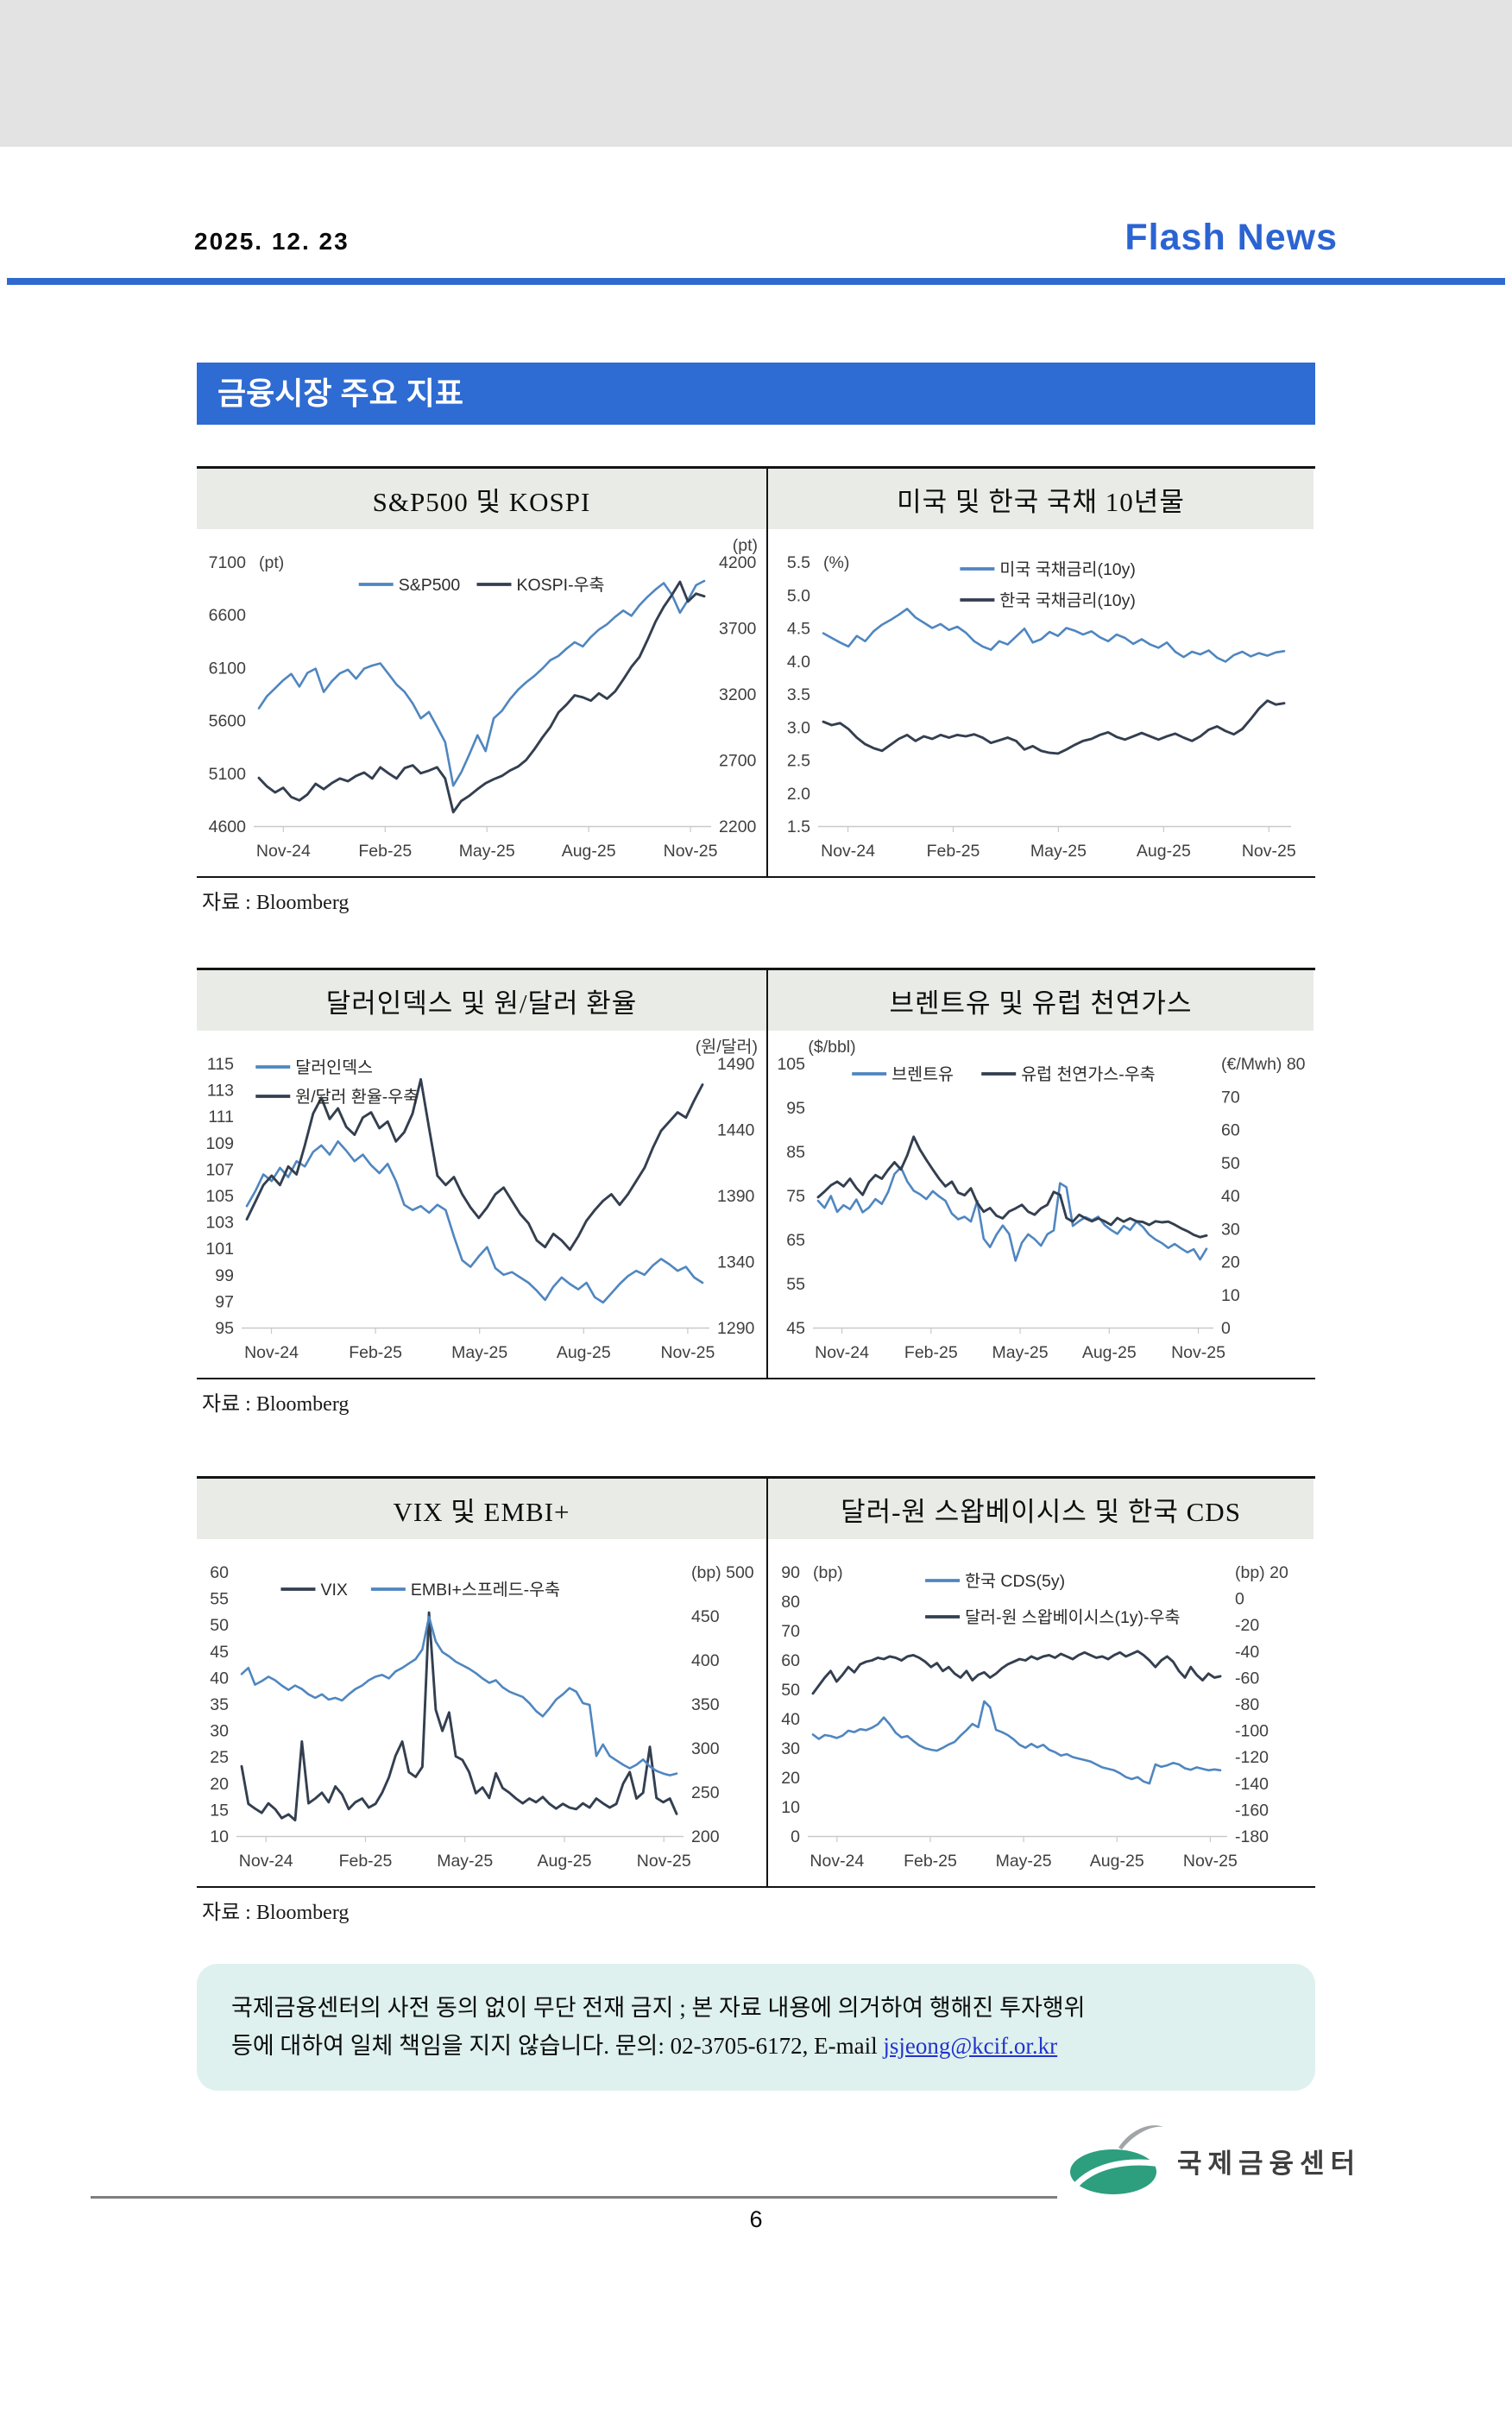 The width and height of the screenshot is (1512, 2417). Describe the element at coordinates (228, 562) in the screenshot. I see `svg-text: 7100` at that location.